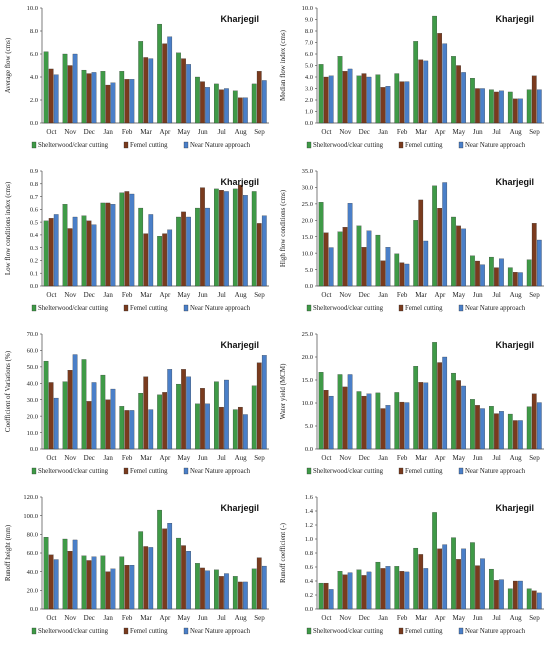  What do you see at coordinates (283, 552) in the screenshot?
I see `y-axis-title: Runoff coefficient (-)` at bounding box center [283, 552].